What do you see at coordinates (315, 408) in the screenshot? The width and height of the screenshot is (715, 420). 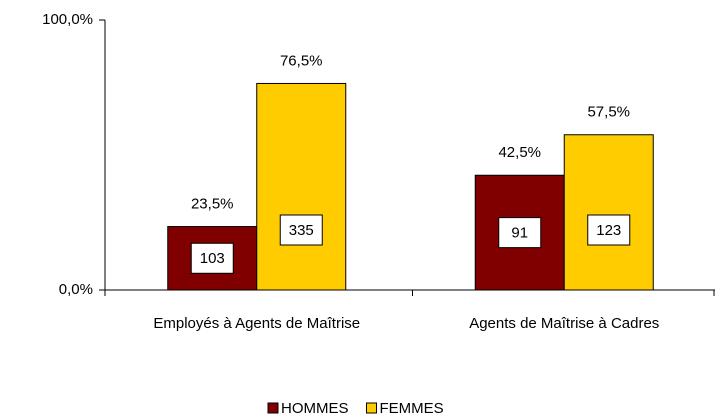 I see `legend-label: HOMMES` at bounding box center [315, 408].